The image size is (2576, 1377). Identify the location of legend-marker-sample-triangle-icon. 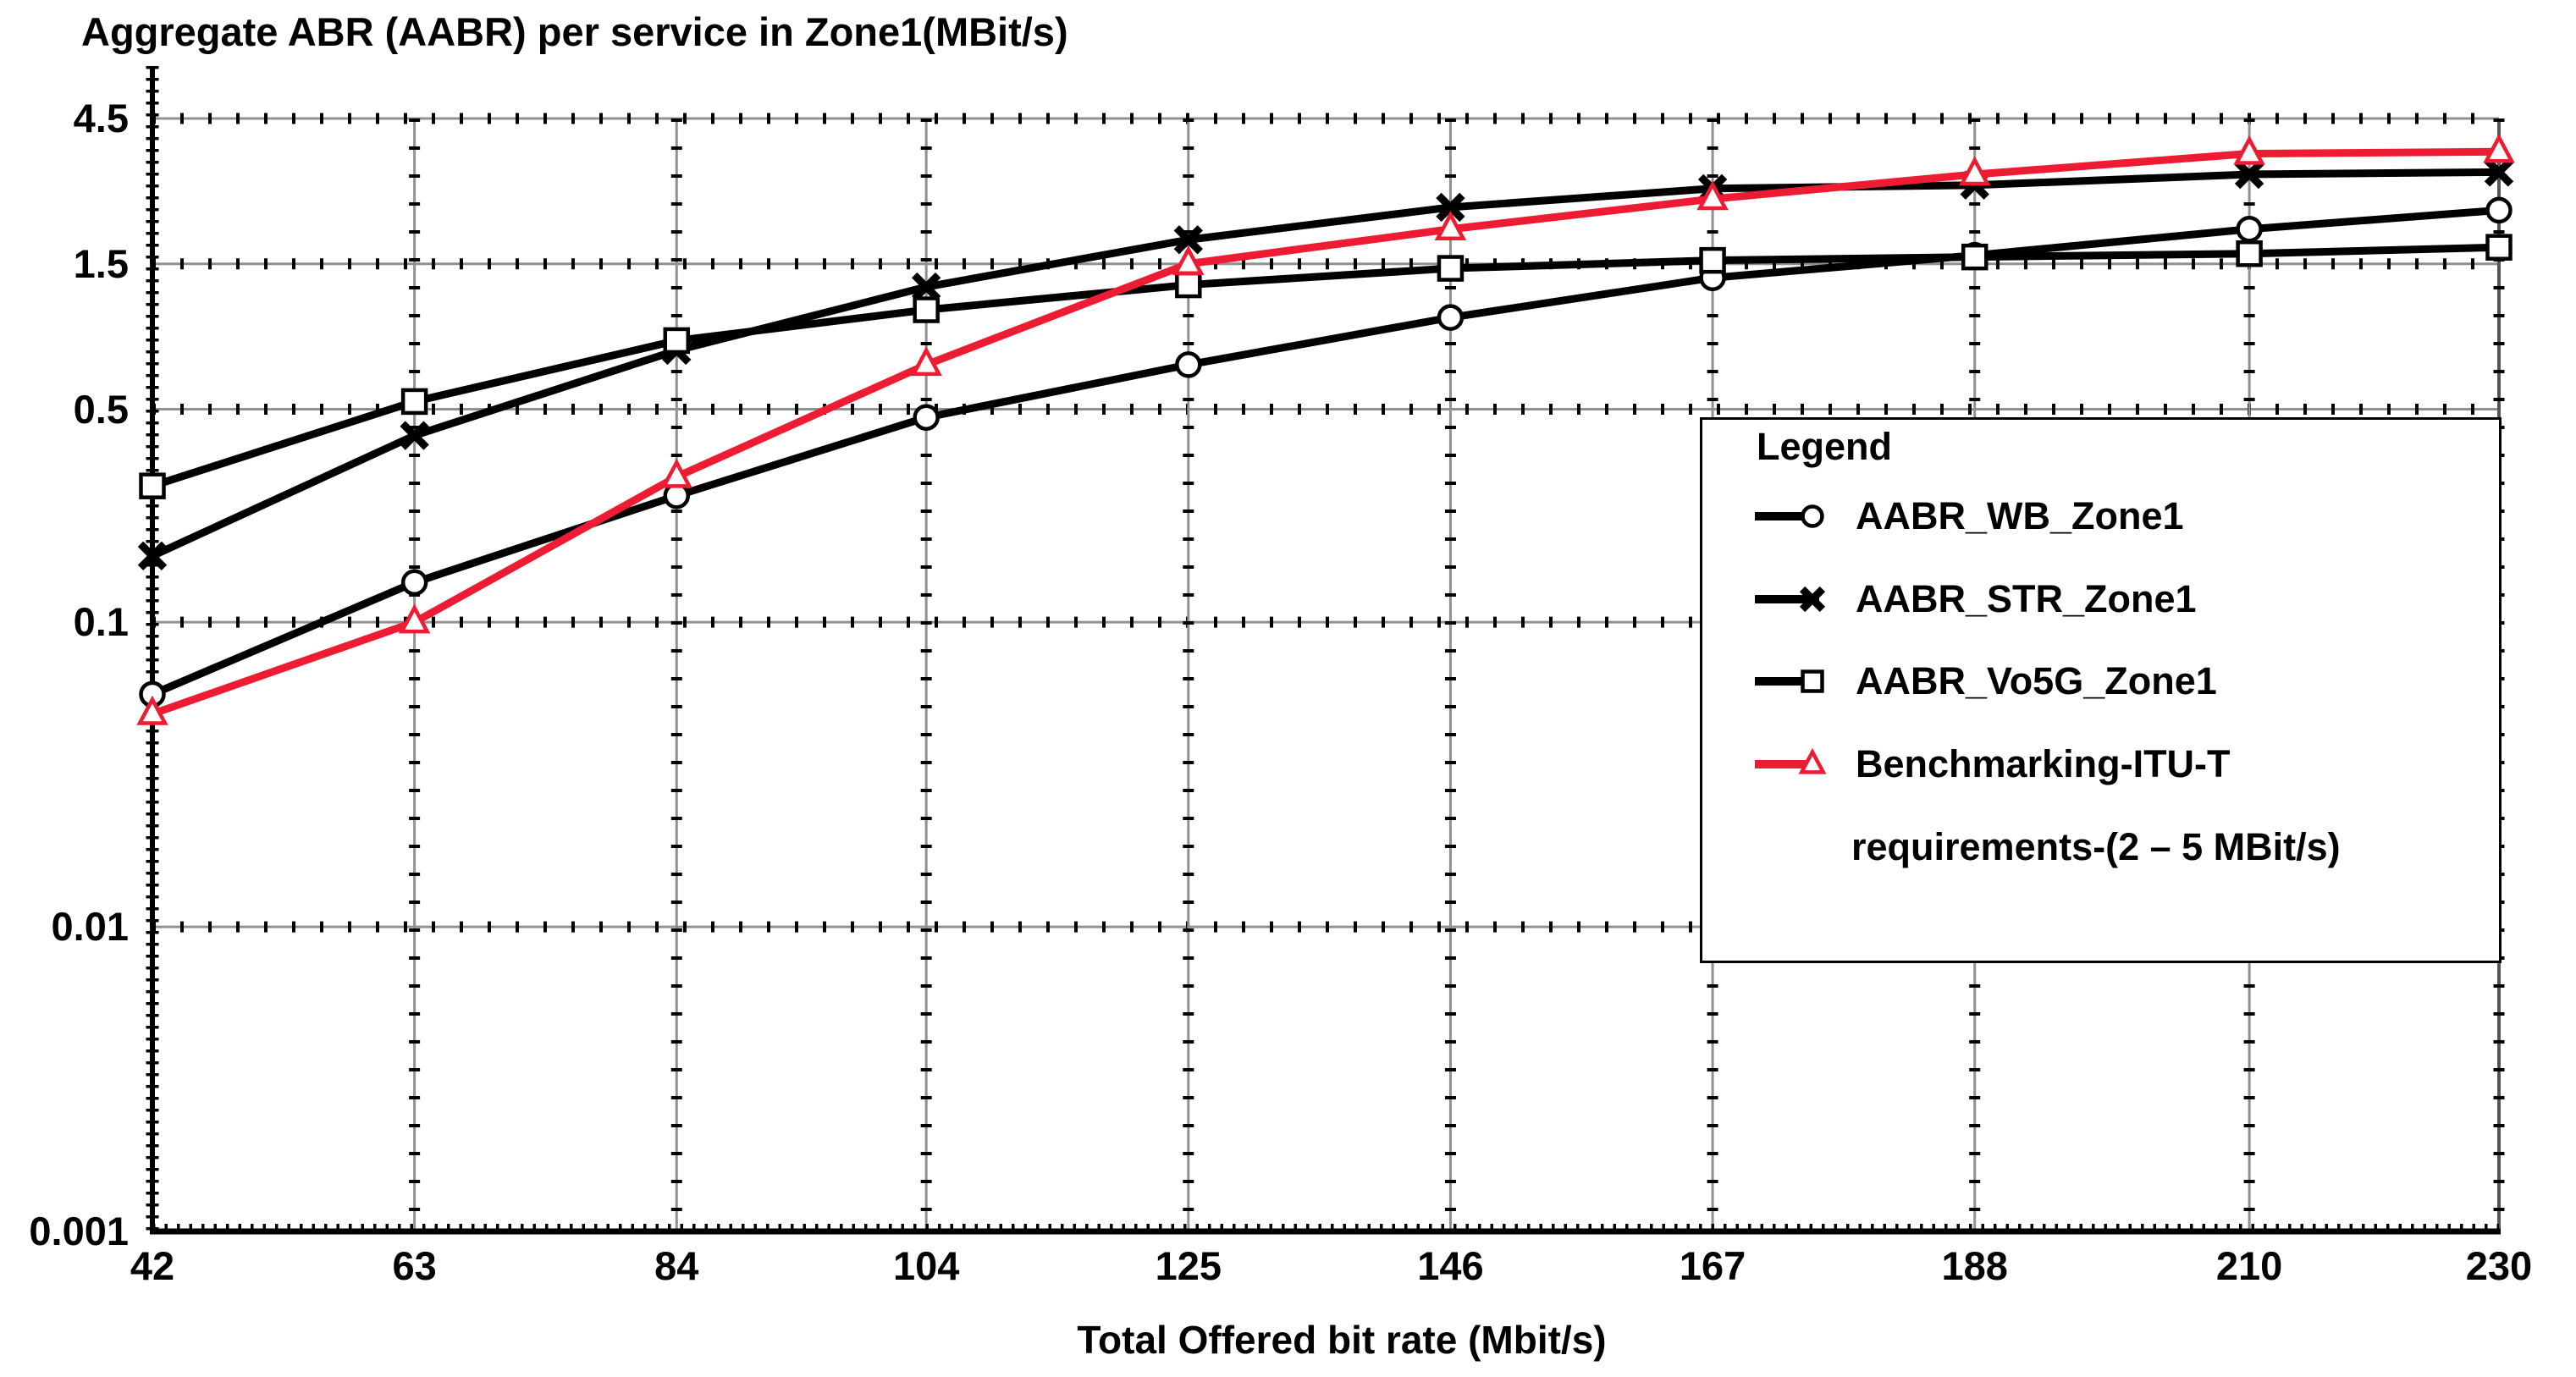
(1791, 760).